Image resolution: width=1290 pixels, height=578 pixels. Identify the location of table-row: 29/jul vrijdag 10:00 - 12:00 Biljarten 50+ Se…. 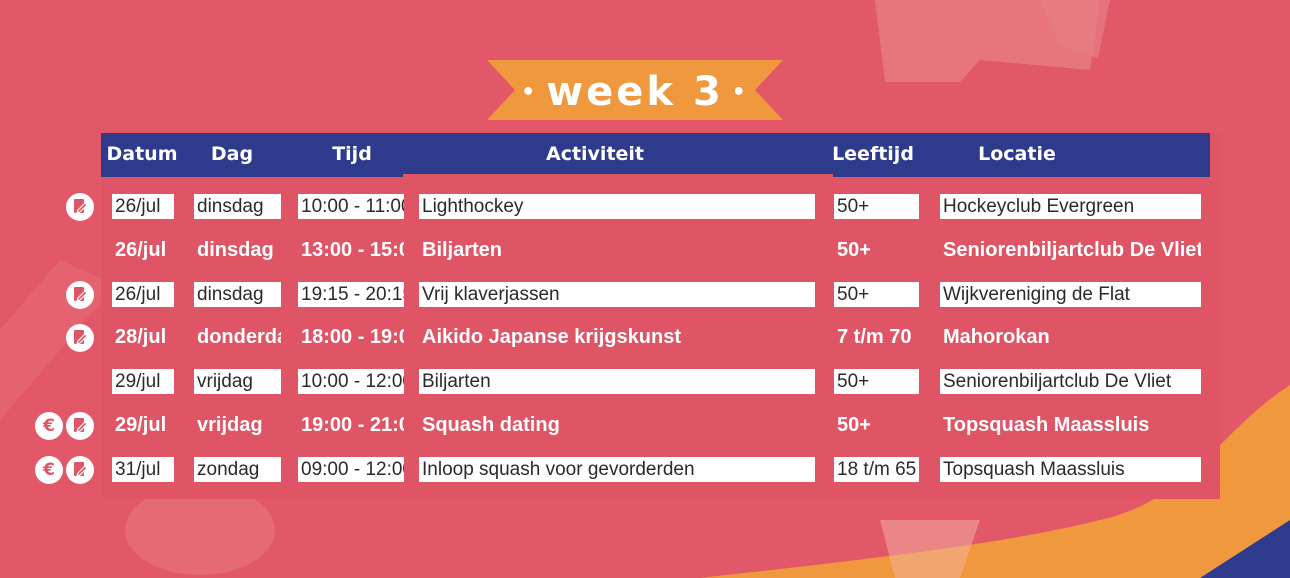
(645, 381).